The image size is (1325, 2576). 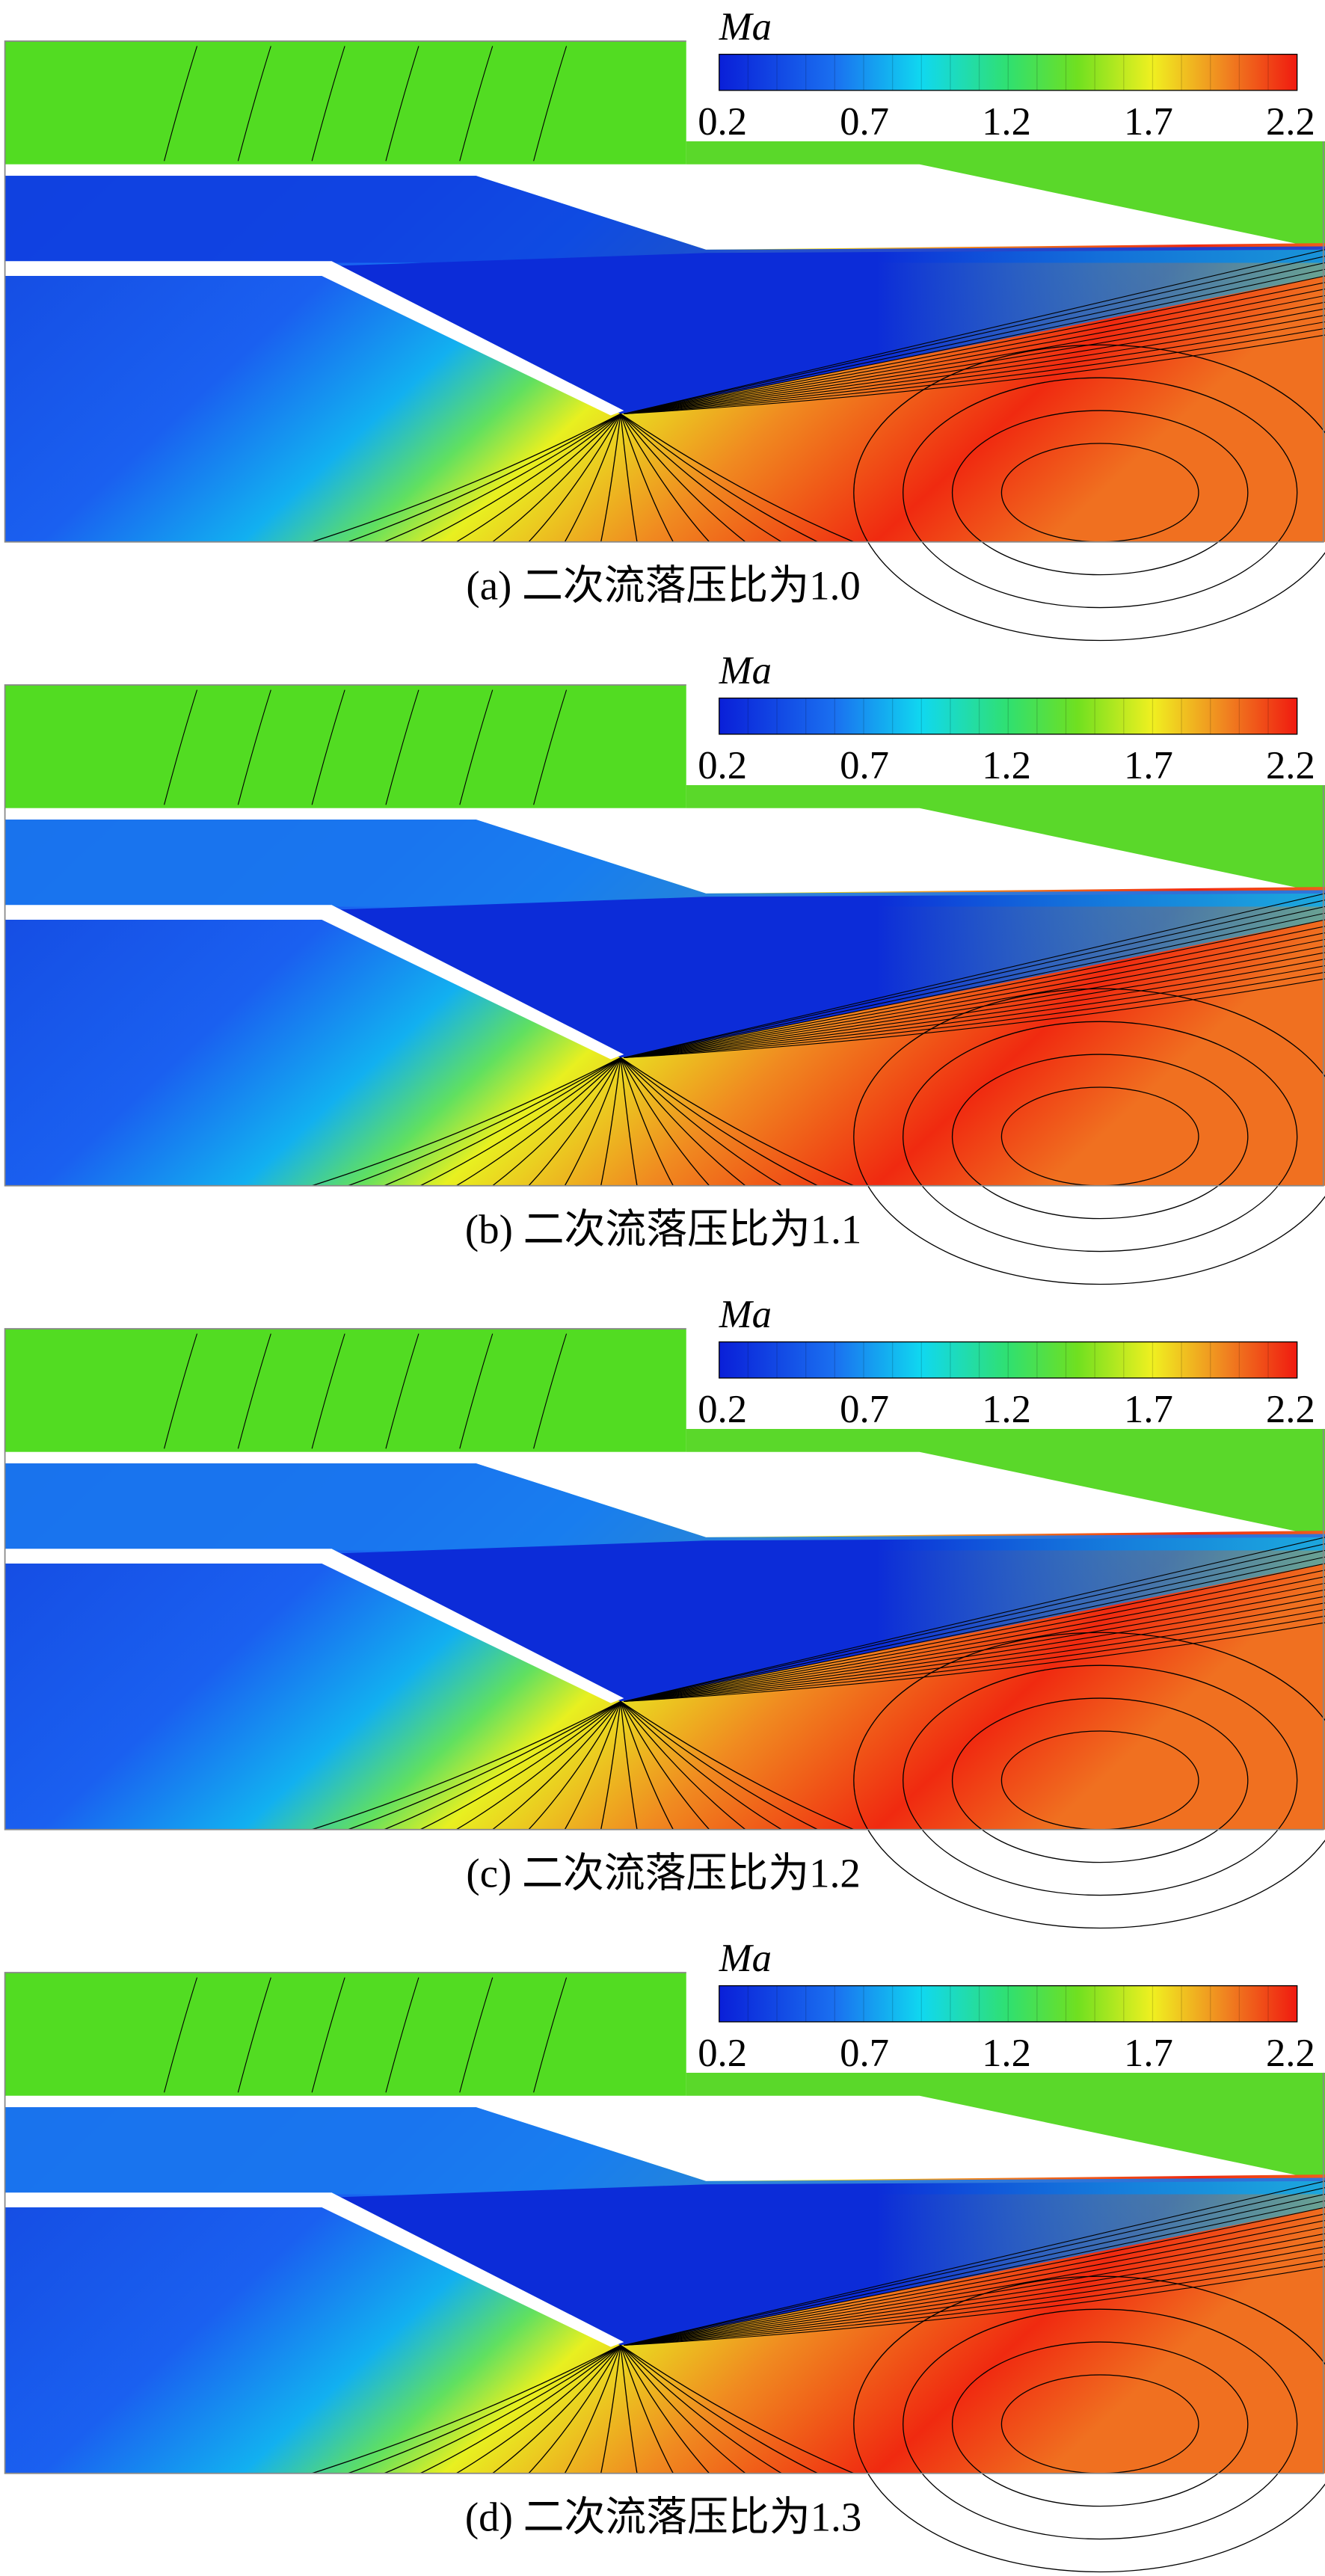 What do you see at coordinates (1005, 839) in the screenshot?
I see `outer-stream-right` at bounding box center [1005, 839].